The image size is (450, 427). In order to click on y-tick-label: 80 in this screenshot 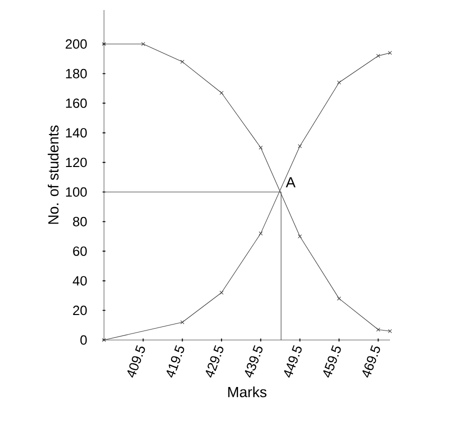, I will do `click(80, 221)`.